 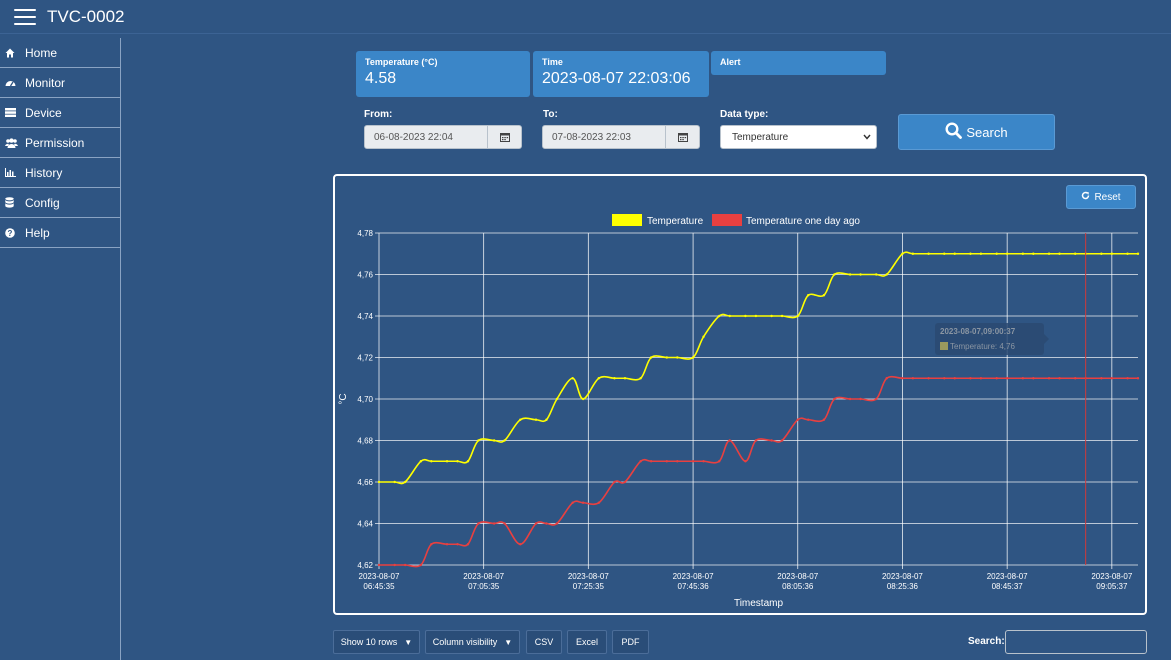 I want to click on temperature-card-value: 4.58, so click(x=381, y=78).